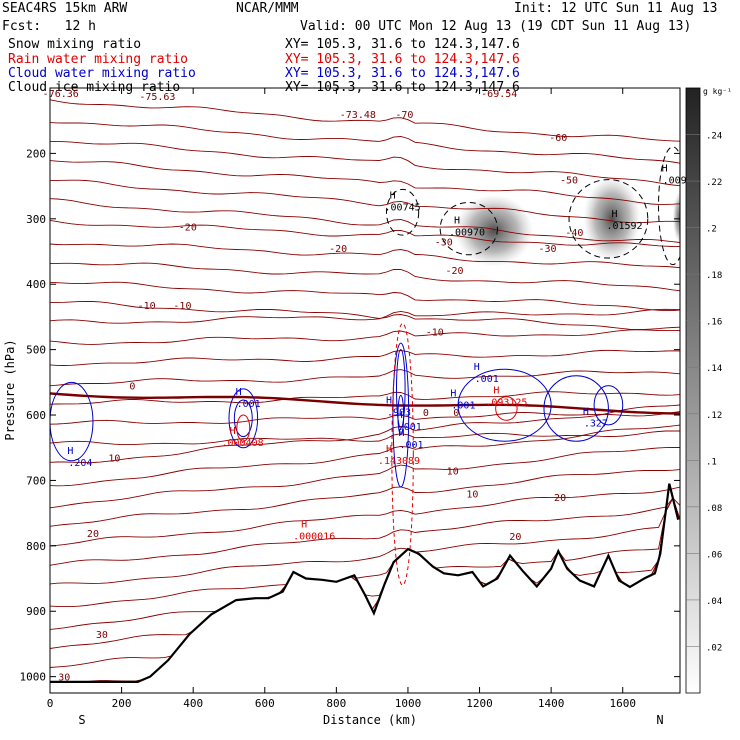 The height and width of the screenshot is (740, 740). Describe the element at coordinates (494, 230) in the screenshot. I see `snow-shading` at that location.